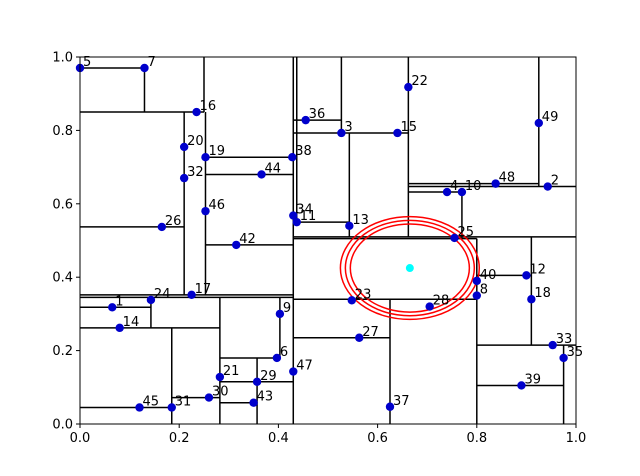  What do you see at coordinates (268, 376) in the screenshot?
I see `point-label: 29` at bounding box center [268, 376].